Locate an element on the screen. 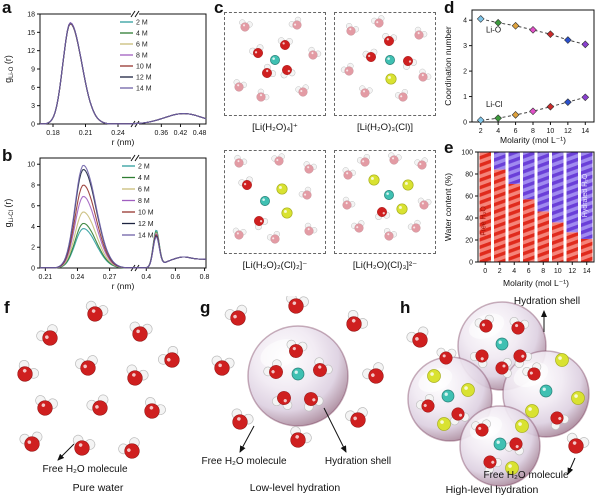  panel-f-caption: Pure water is located at coordinates (98, 488).